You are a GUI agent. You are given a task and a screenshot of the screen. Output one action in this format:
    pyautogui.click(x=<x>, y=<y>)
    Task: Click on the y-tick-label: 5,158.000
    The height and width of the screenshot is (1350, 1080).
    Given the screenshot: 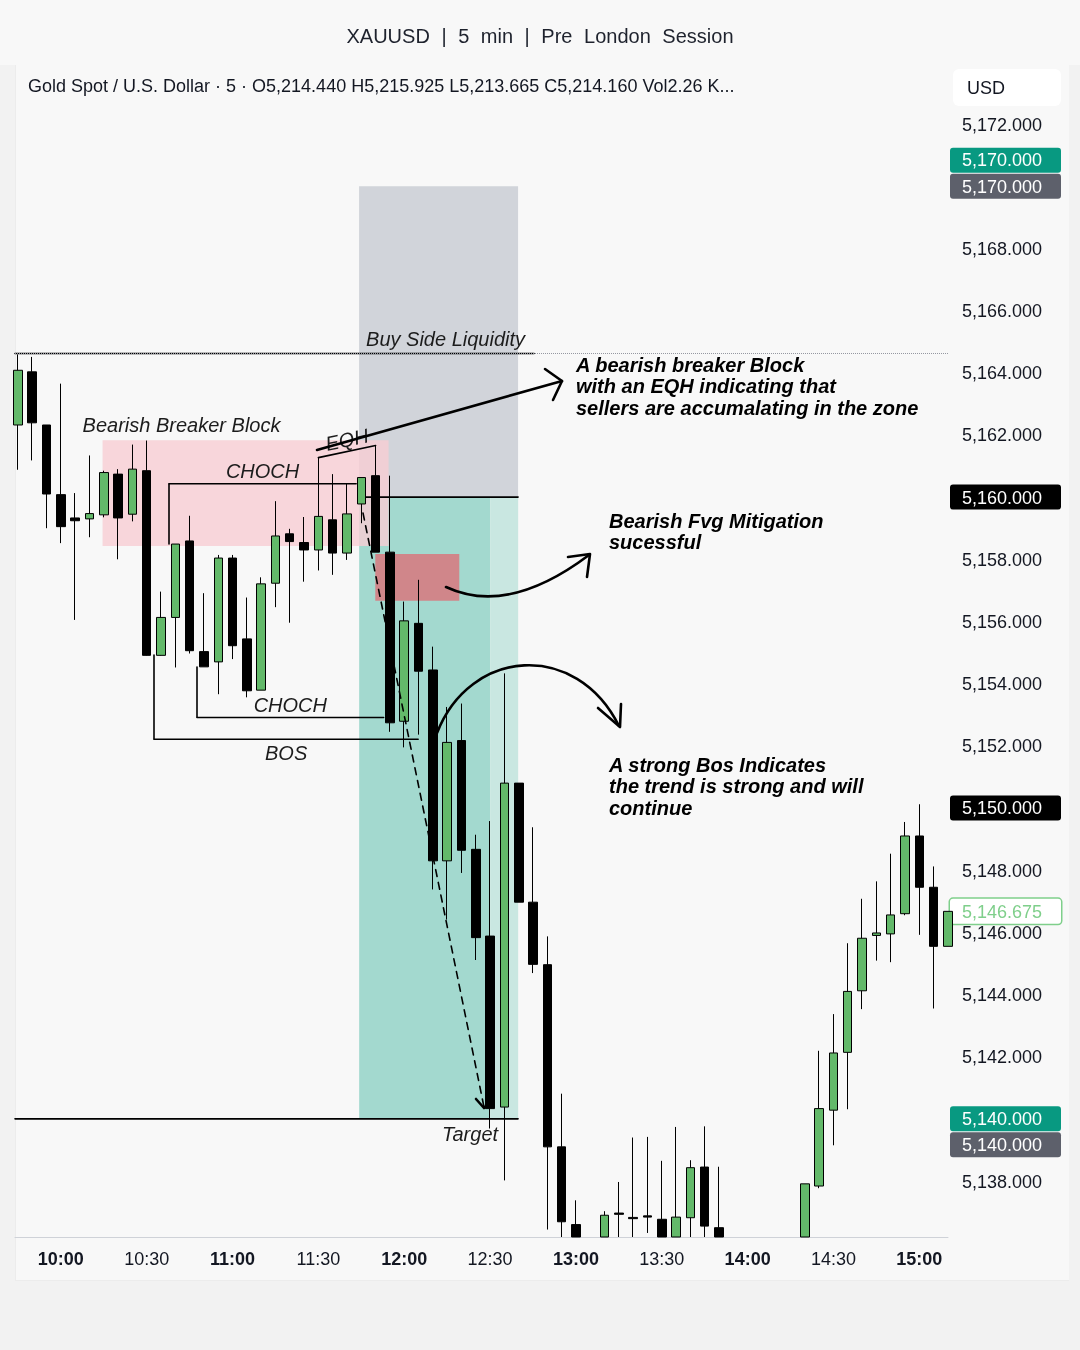 What is the action you would take?
    pyautogui.click(x=1002, y=559)
    